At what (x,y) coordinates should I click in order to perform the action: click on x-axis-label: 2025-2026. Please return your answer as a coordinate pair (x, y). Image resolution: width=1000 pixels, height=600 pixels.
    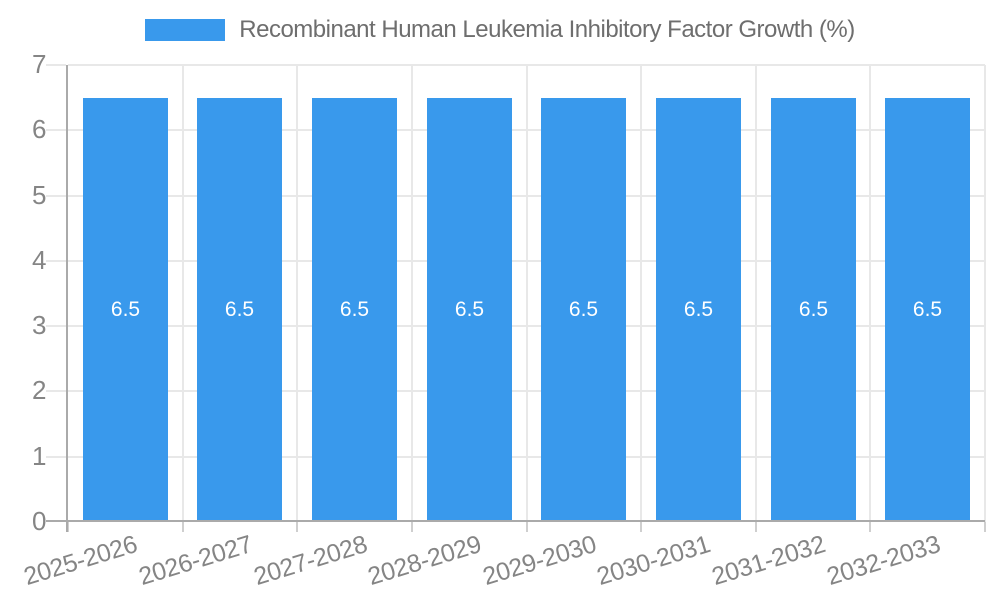
    Looking at the image, I should click on (80, 561).